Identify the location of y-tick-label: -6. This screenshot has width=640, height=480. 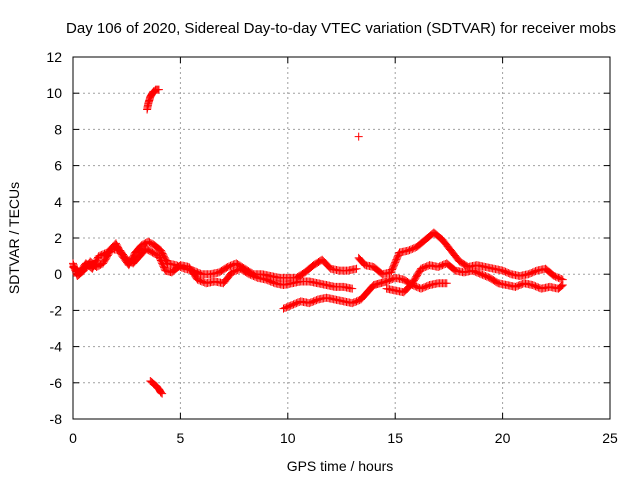
(56, 383).